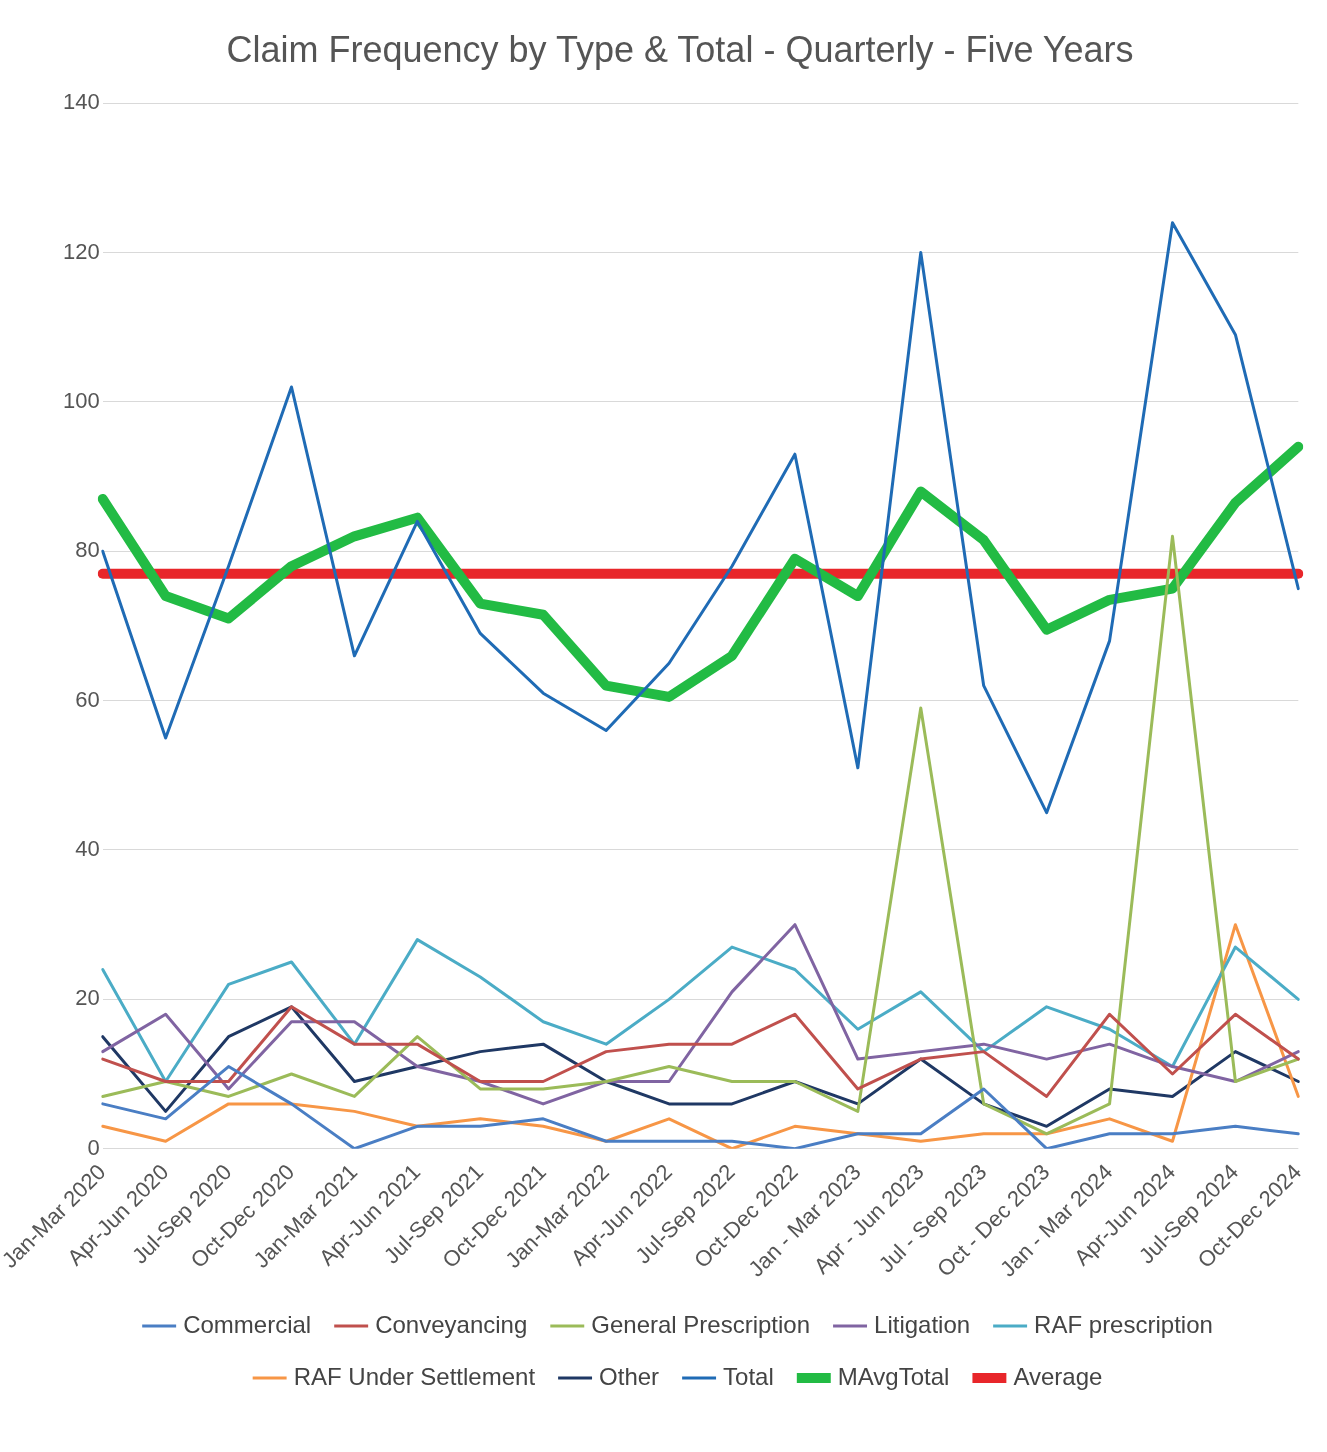 The width and height of the screenshot is (1327, 1452). What do you see at coordinates (81, 102) in the screenshot?
I see `y-tick-label: 140` at bounding box center [81, 102].